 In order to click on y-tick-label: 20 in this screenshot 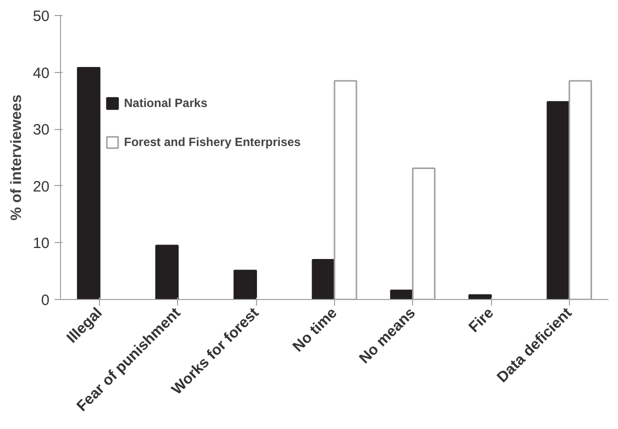, I will do `click(41, 187)`.